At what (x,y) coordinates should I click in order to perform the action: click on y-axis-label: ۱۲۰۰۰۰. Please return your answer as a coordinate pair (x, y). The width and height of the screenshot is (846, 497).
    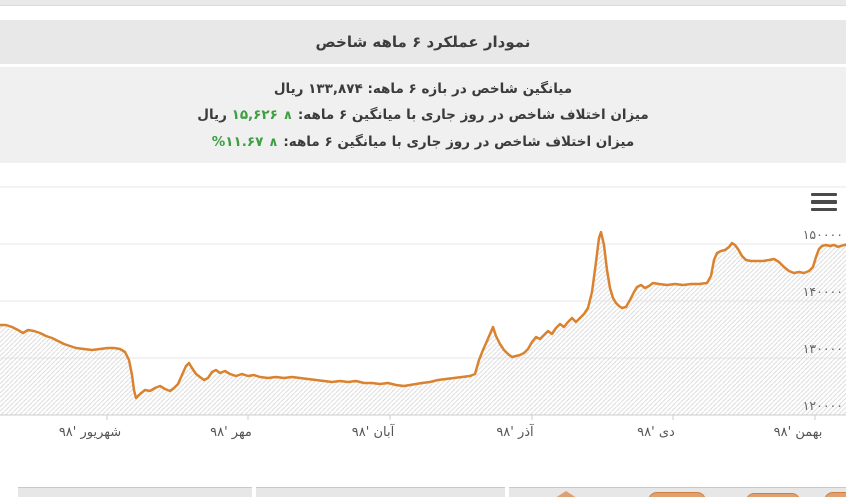
    Looking at the image, I should click on (823, 405).